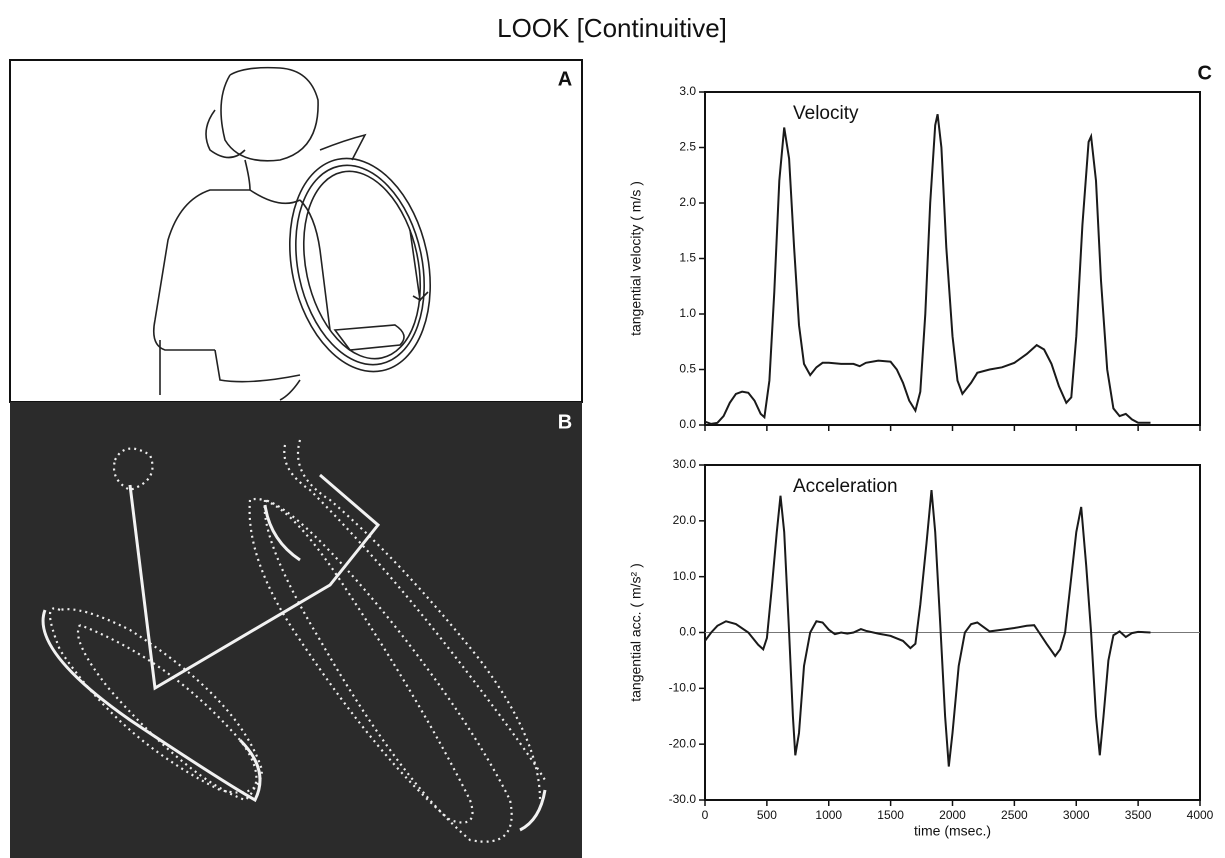 This screenshot has width=1225, height=858. Describe the element at coordinates (1014, 815) in the screenshot. I see `x-tick-label: 2500` at that location.